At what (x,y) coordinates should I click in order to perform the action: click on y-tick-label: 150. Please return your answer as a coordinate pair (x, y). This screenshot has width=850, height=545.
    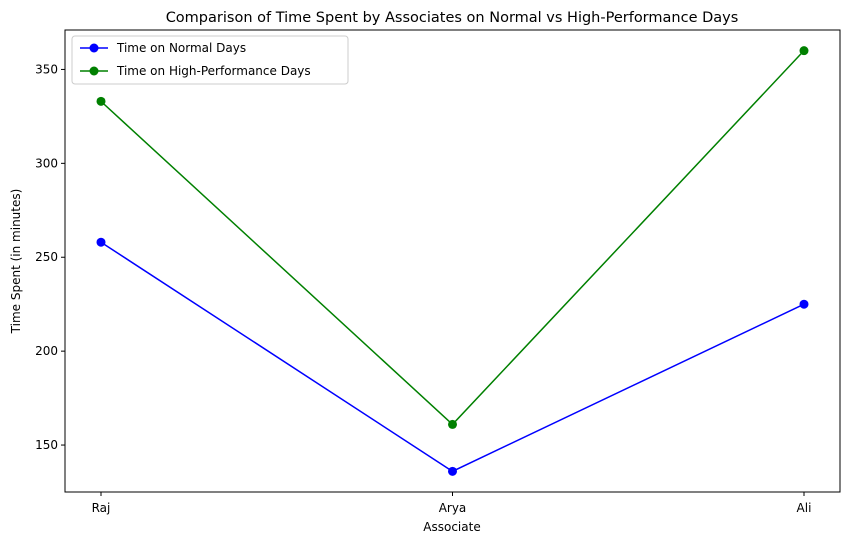
    Looking at the image, I should click on (46, 445).